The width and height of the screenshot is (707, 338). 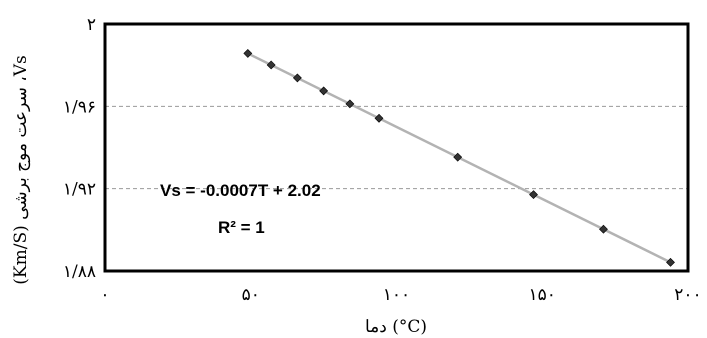 I want to click on x-axis-title: دما (°C), so click(x=396, y=327).